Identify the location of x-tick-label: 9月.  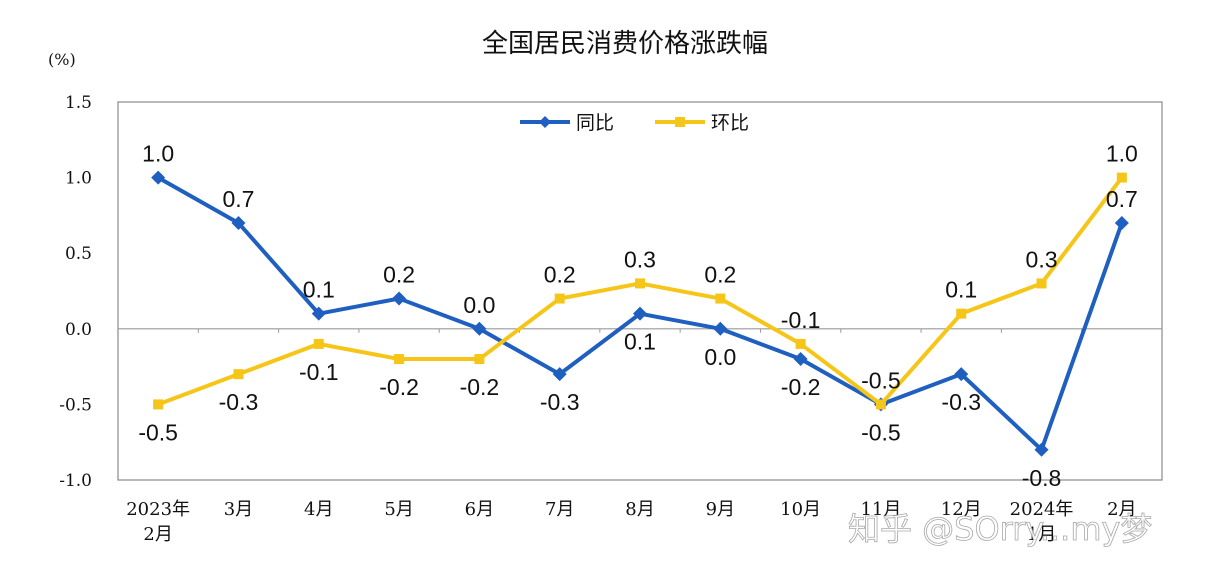
(720, 509).